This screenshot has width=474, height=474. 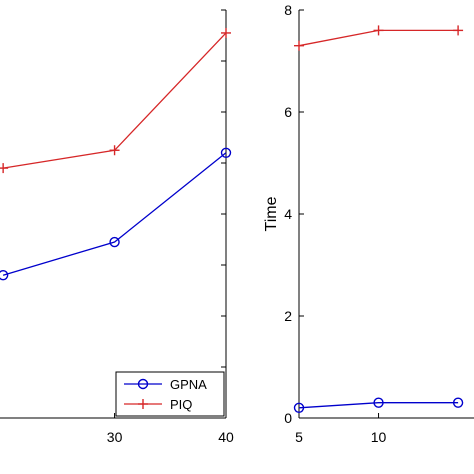 What do you see at coordinates (226, 437) in the screenshot?
I see `x-tick-label: 40` at bounding box center [226, 437].